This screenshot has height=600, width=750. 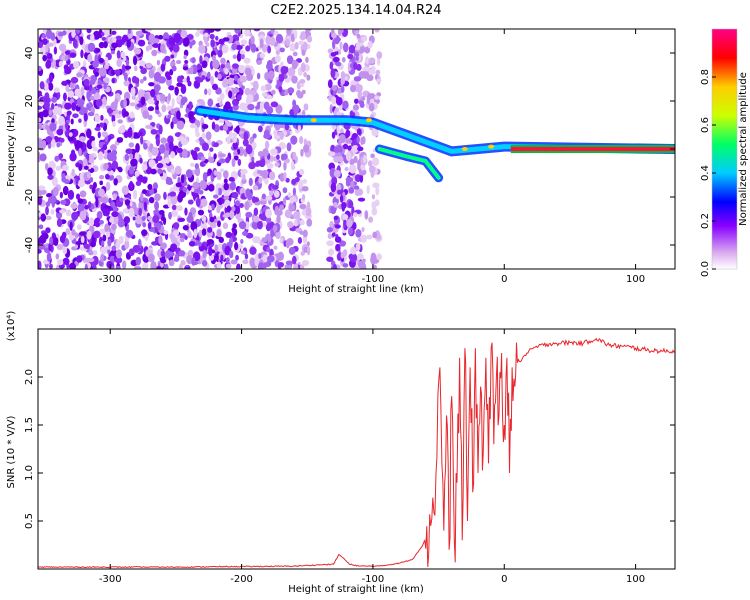 I want to click on colorbar-label: Normalized spectral amplitude, so click(x=743, y=149).